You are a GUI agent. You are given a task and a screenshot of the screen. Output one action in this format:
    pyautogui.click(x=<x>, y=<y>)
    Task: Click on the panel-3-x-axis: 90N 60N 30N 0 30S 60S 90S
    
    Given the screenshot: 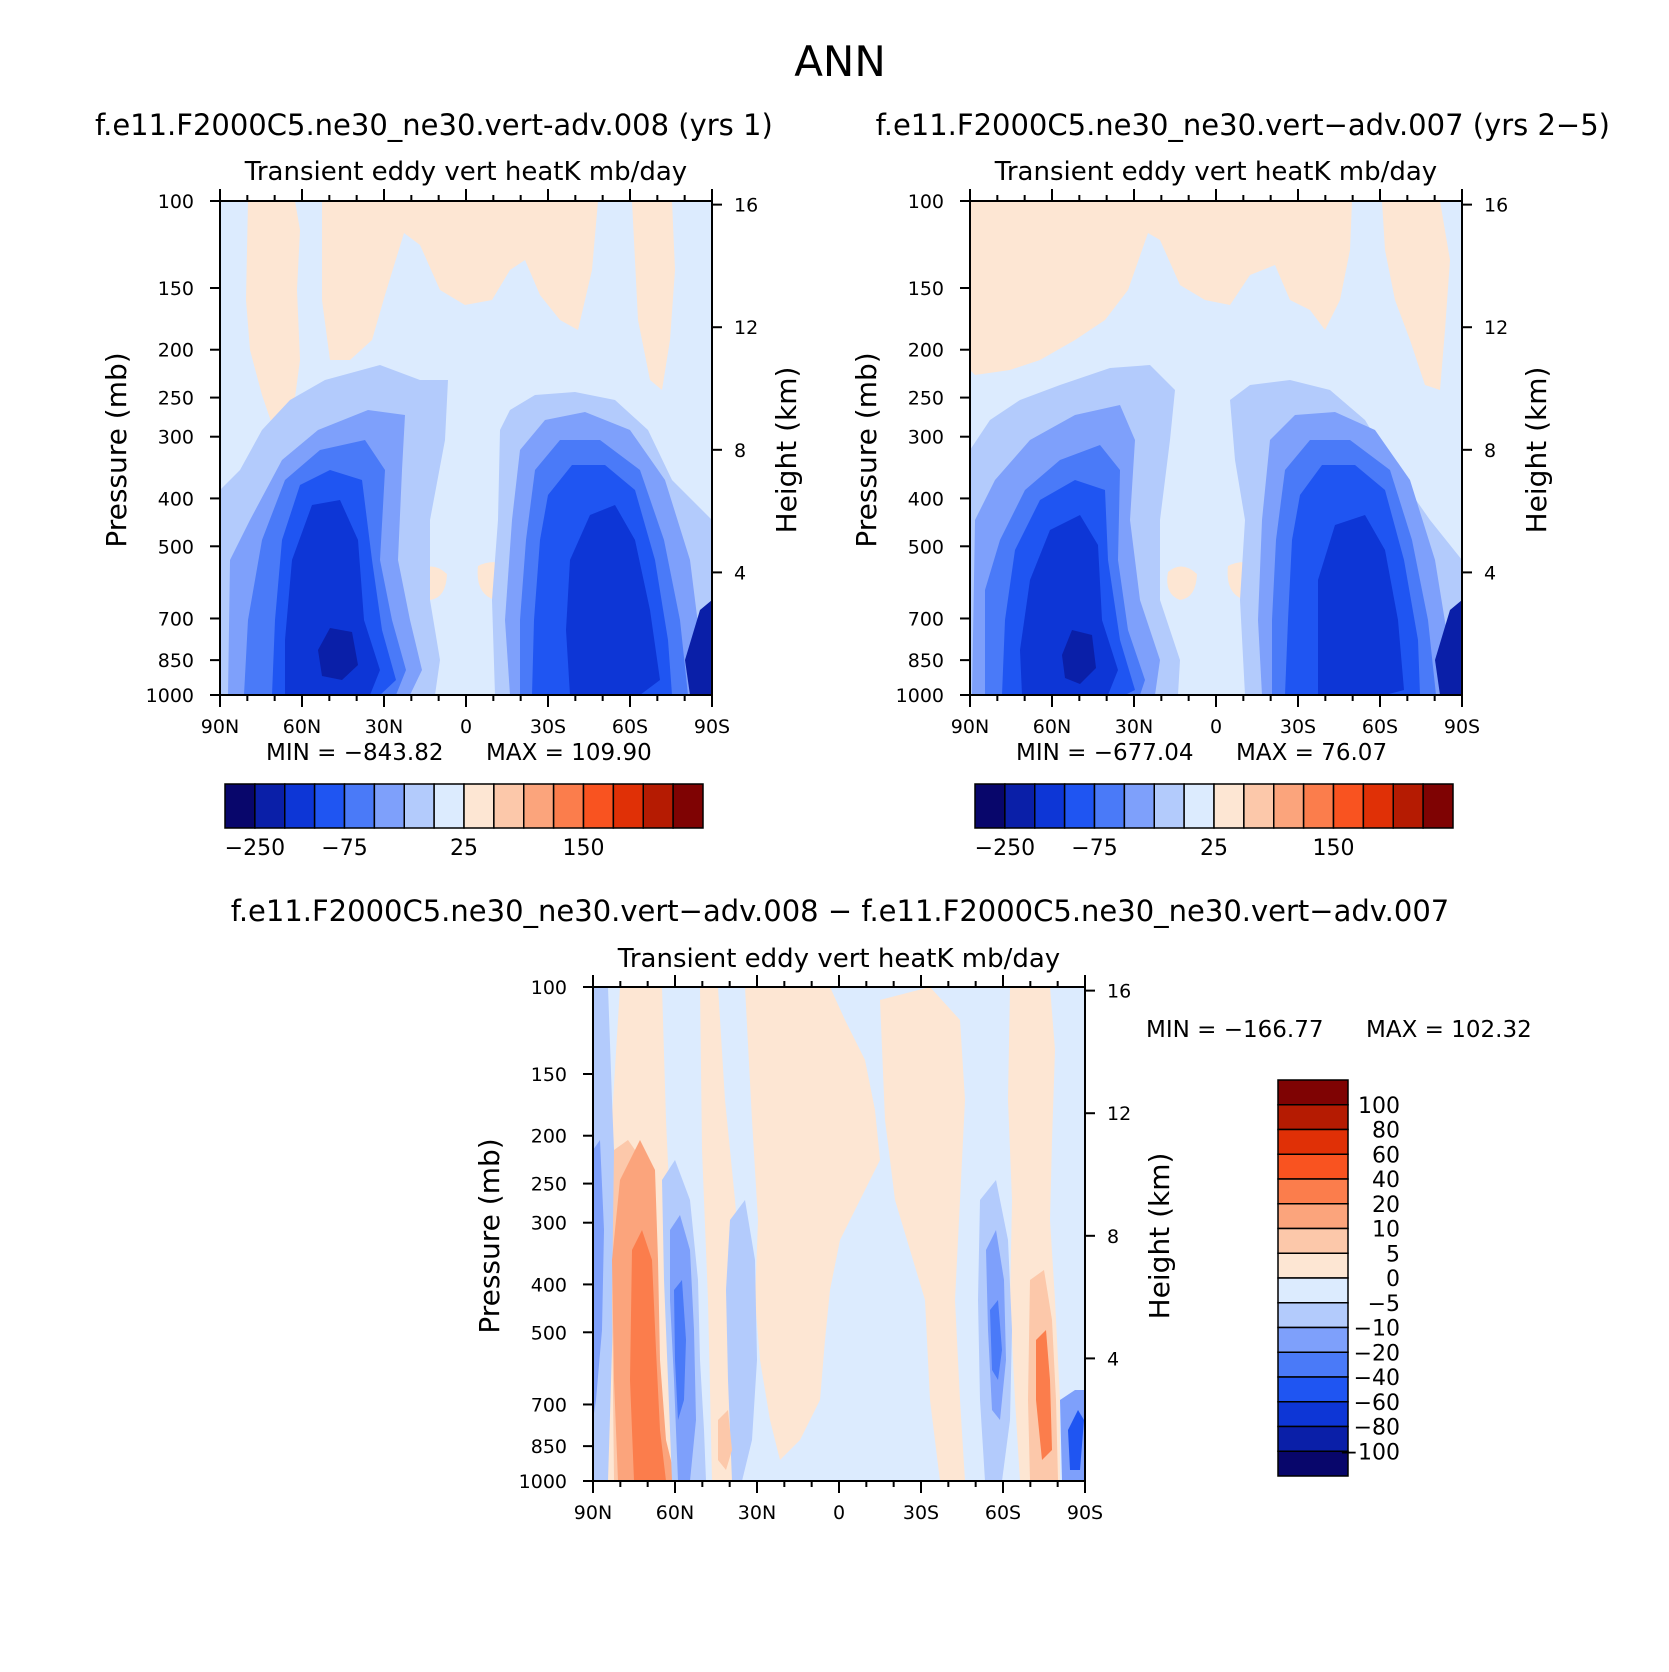 What is the action you would take?
    pyautogui.click(x=838, y=1249)
    